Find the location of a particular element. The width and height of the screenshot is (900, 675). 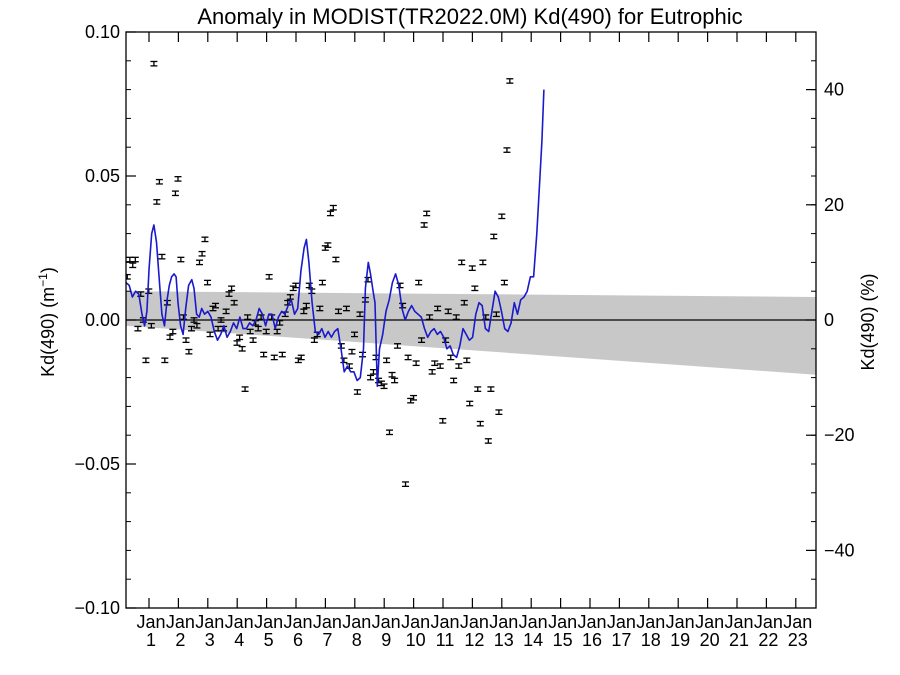

x-tick-year-label: 22 is located at coordinates (768, 640).